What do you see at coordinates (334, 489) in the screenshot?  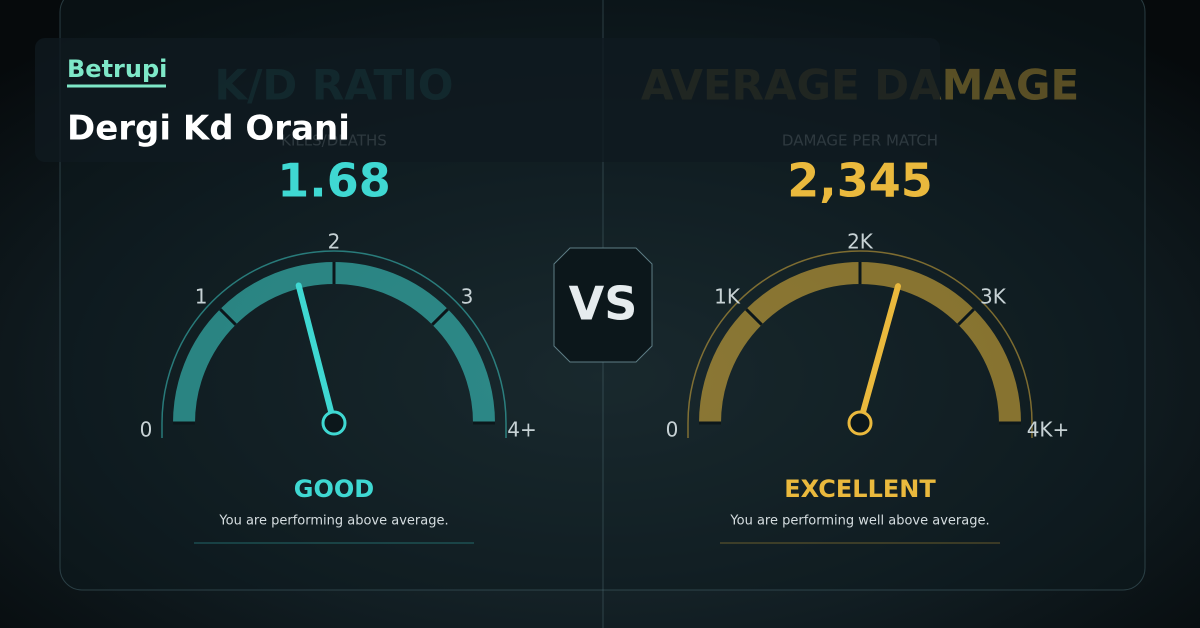 I see `gauge-rating: GOOD` at bounding box center [334, 489].